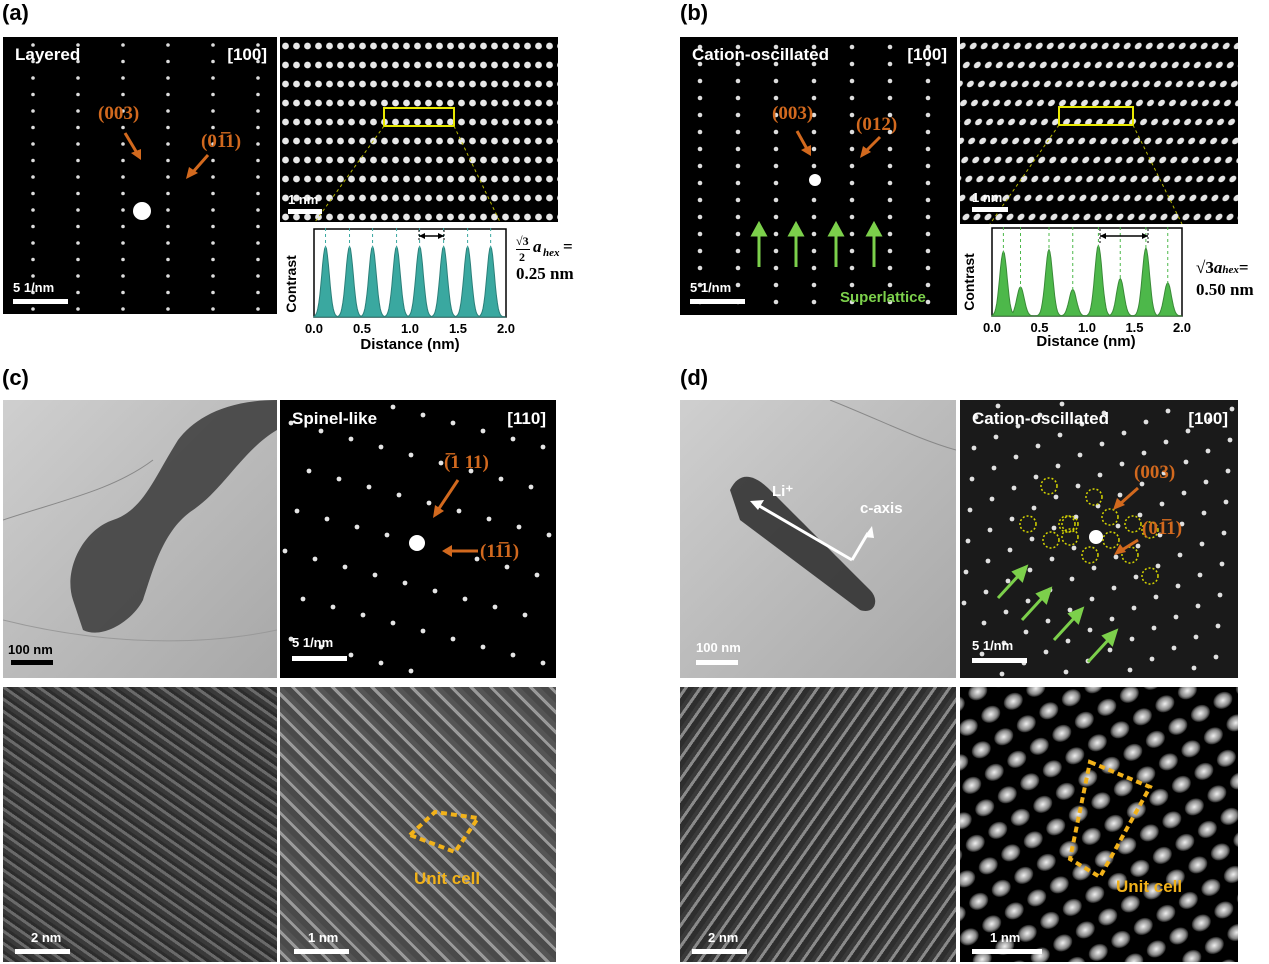 The image size is (1269, 964). What do you see at coordinates (1040, 418) in the screenshot?
I see `saed-title-d: Cation-oscillated` at bounding box center [1040, 418].